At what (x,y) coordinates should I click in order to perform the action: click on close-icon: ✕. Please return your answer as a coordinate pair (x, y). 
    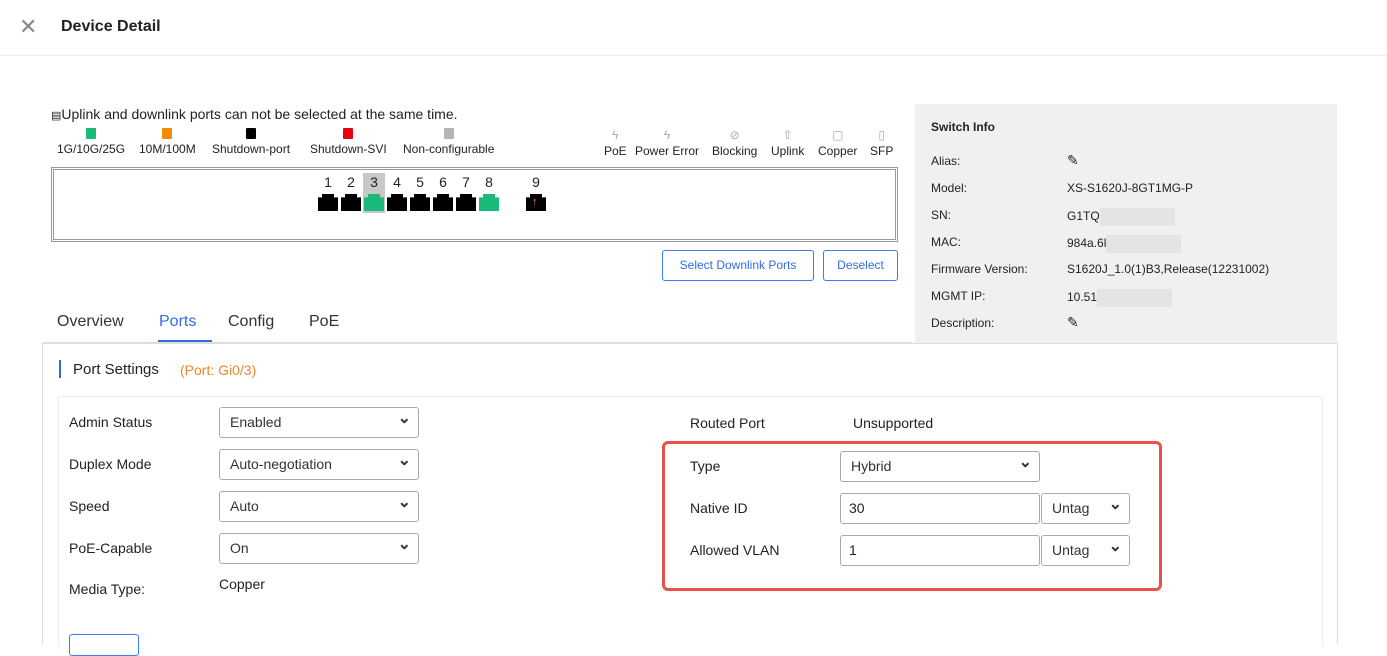
    Looking at the image, I should click on (28, 26).